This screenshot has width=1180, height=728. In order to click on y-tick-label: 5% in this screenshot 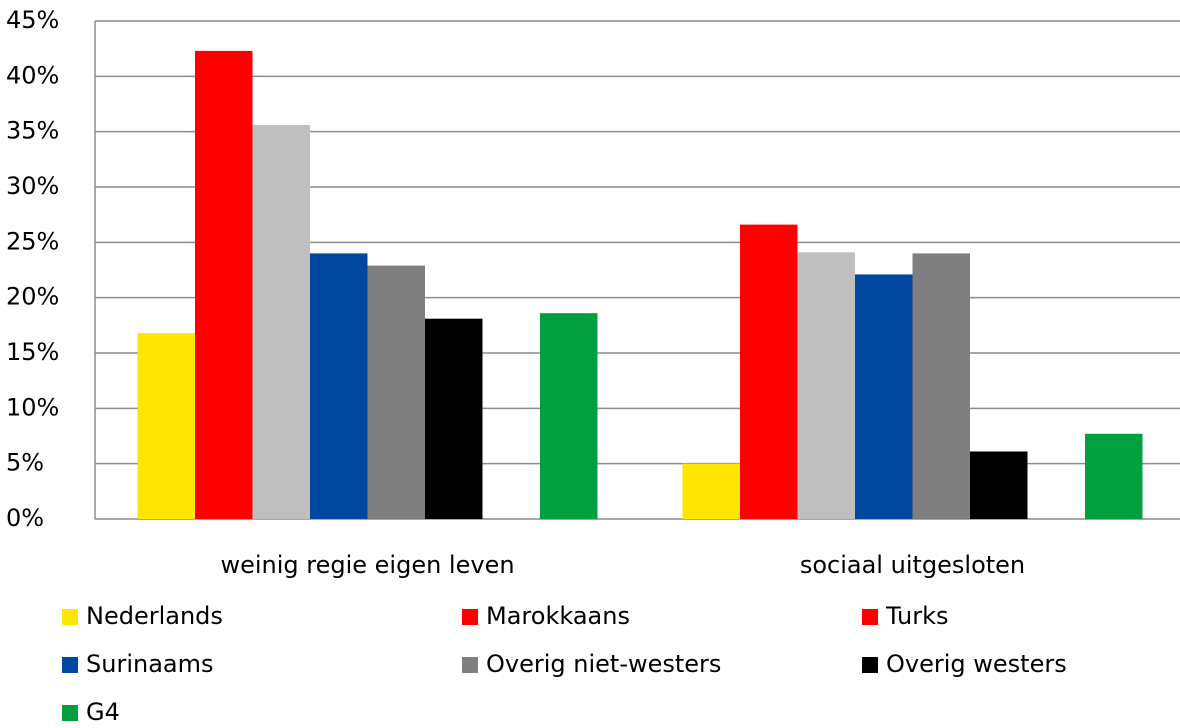, I will do `click(25, 463)`.